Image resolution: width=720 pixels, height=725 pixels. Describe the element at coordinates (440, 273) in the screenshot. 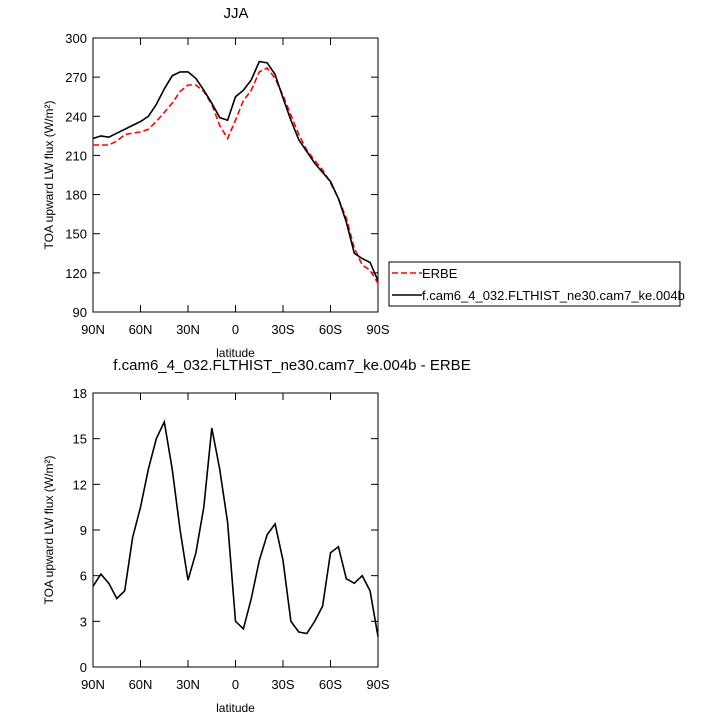

I see `legend-label: ERBE` at that location.